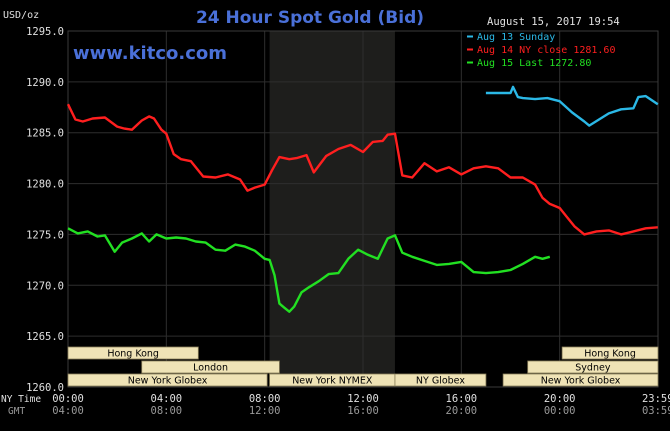 The width and height of the screenshot is (670, 431). What do you see at coordinates (167, 399) in the screenshot?
I see `x-tick-label-ny: 04:00` at bounding box center [167, 399].